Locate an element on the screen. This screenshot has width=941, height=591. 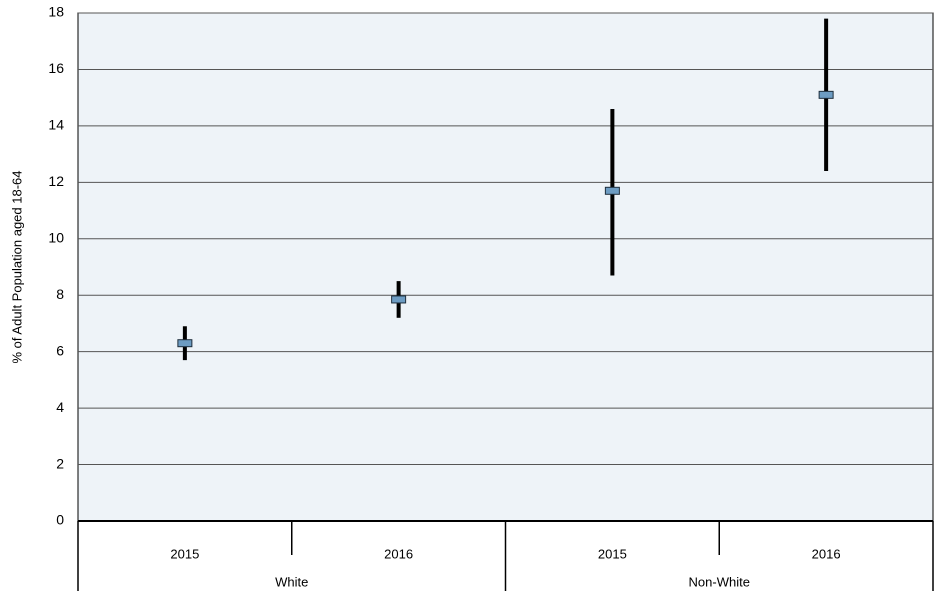
group-label: Non-White is located at coordinates (719, 581).